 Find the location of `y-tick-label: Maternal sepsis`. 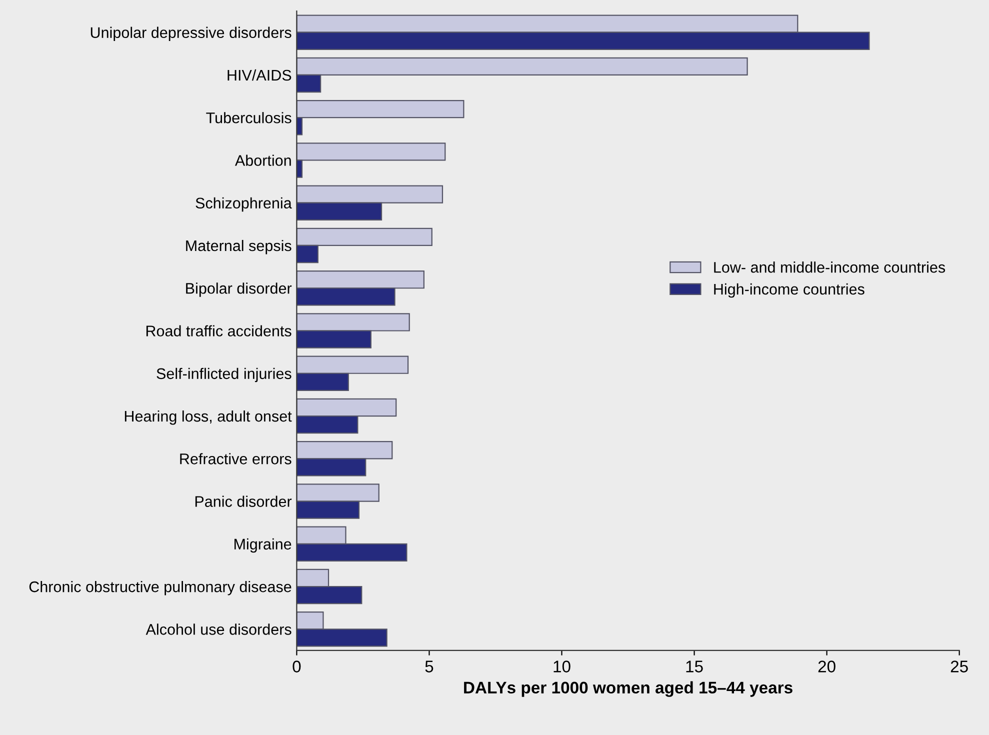

y-tick-label: Maternal sepsis is located at coordinates (239, 247).